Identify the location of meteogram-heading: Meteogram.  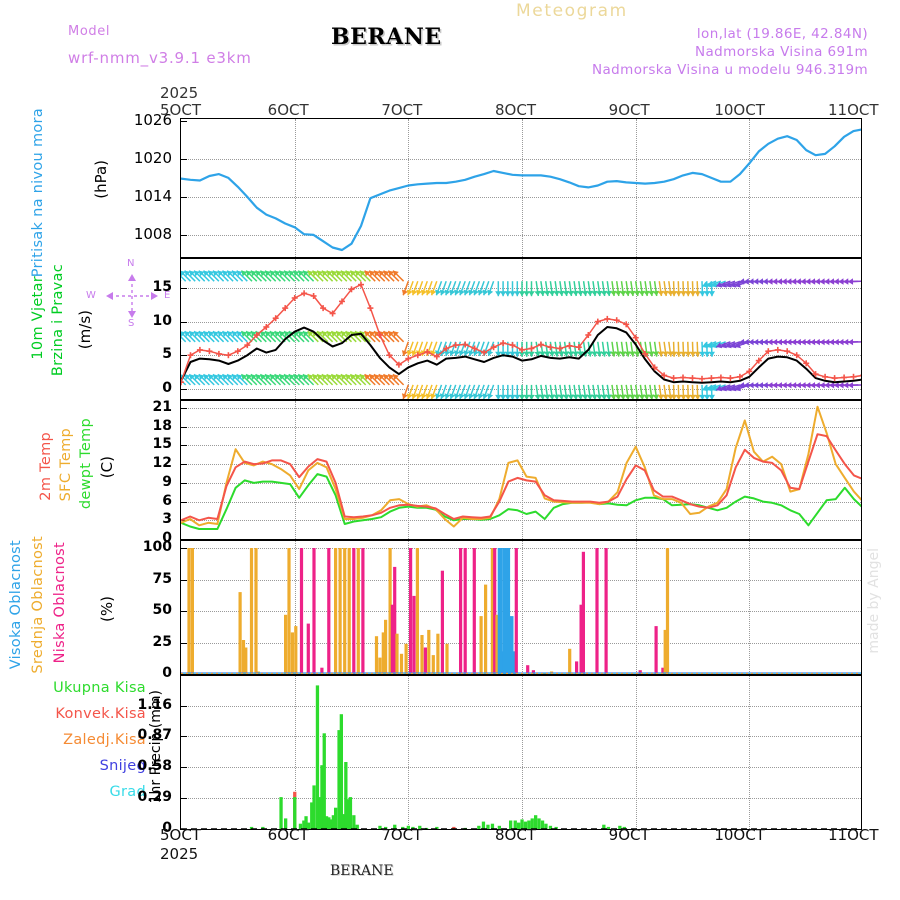
(572, 11).